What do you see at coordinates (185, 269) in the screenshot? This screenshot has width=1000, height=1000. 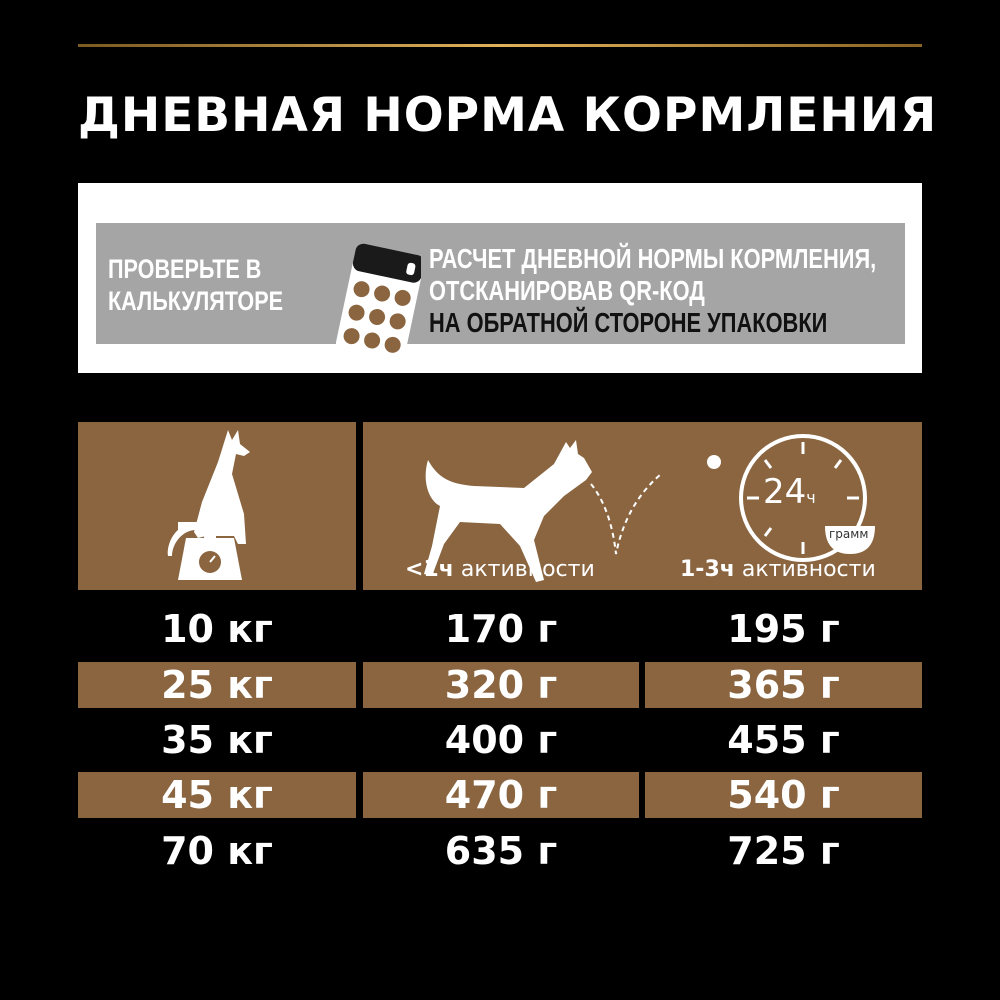 I see `check-line: ПРОВЕРЬТЕ В` at bounding box center [185, 269].